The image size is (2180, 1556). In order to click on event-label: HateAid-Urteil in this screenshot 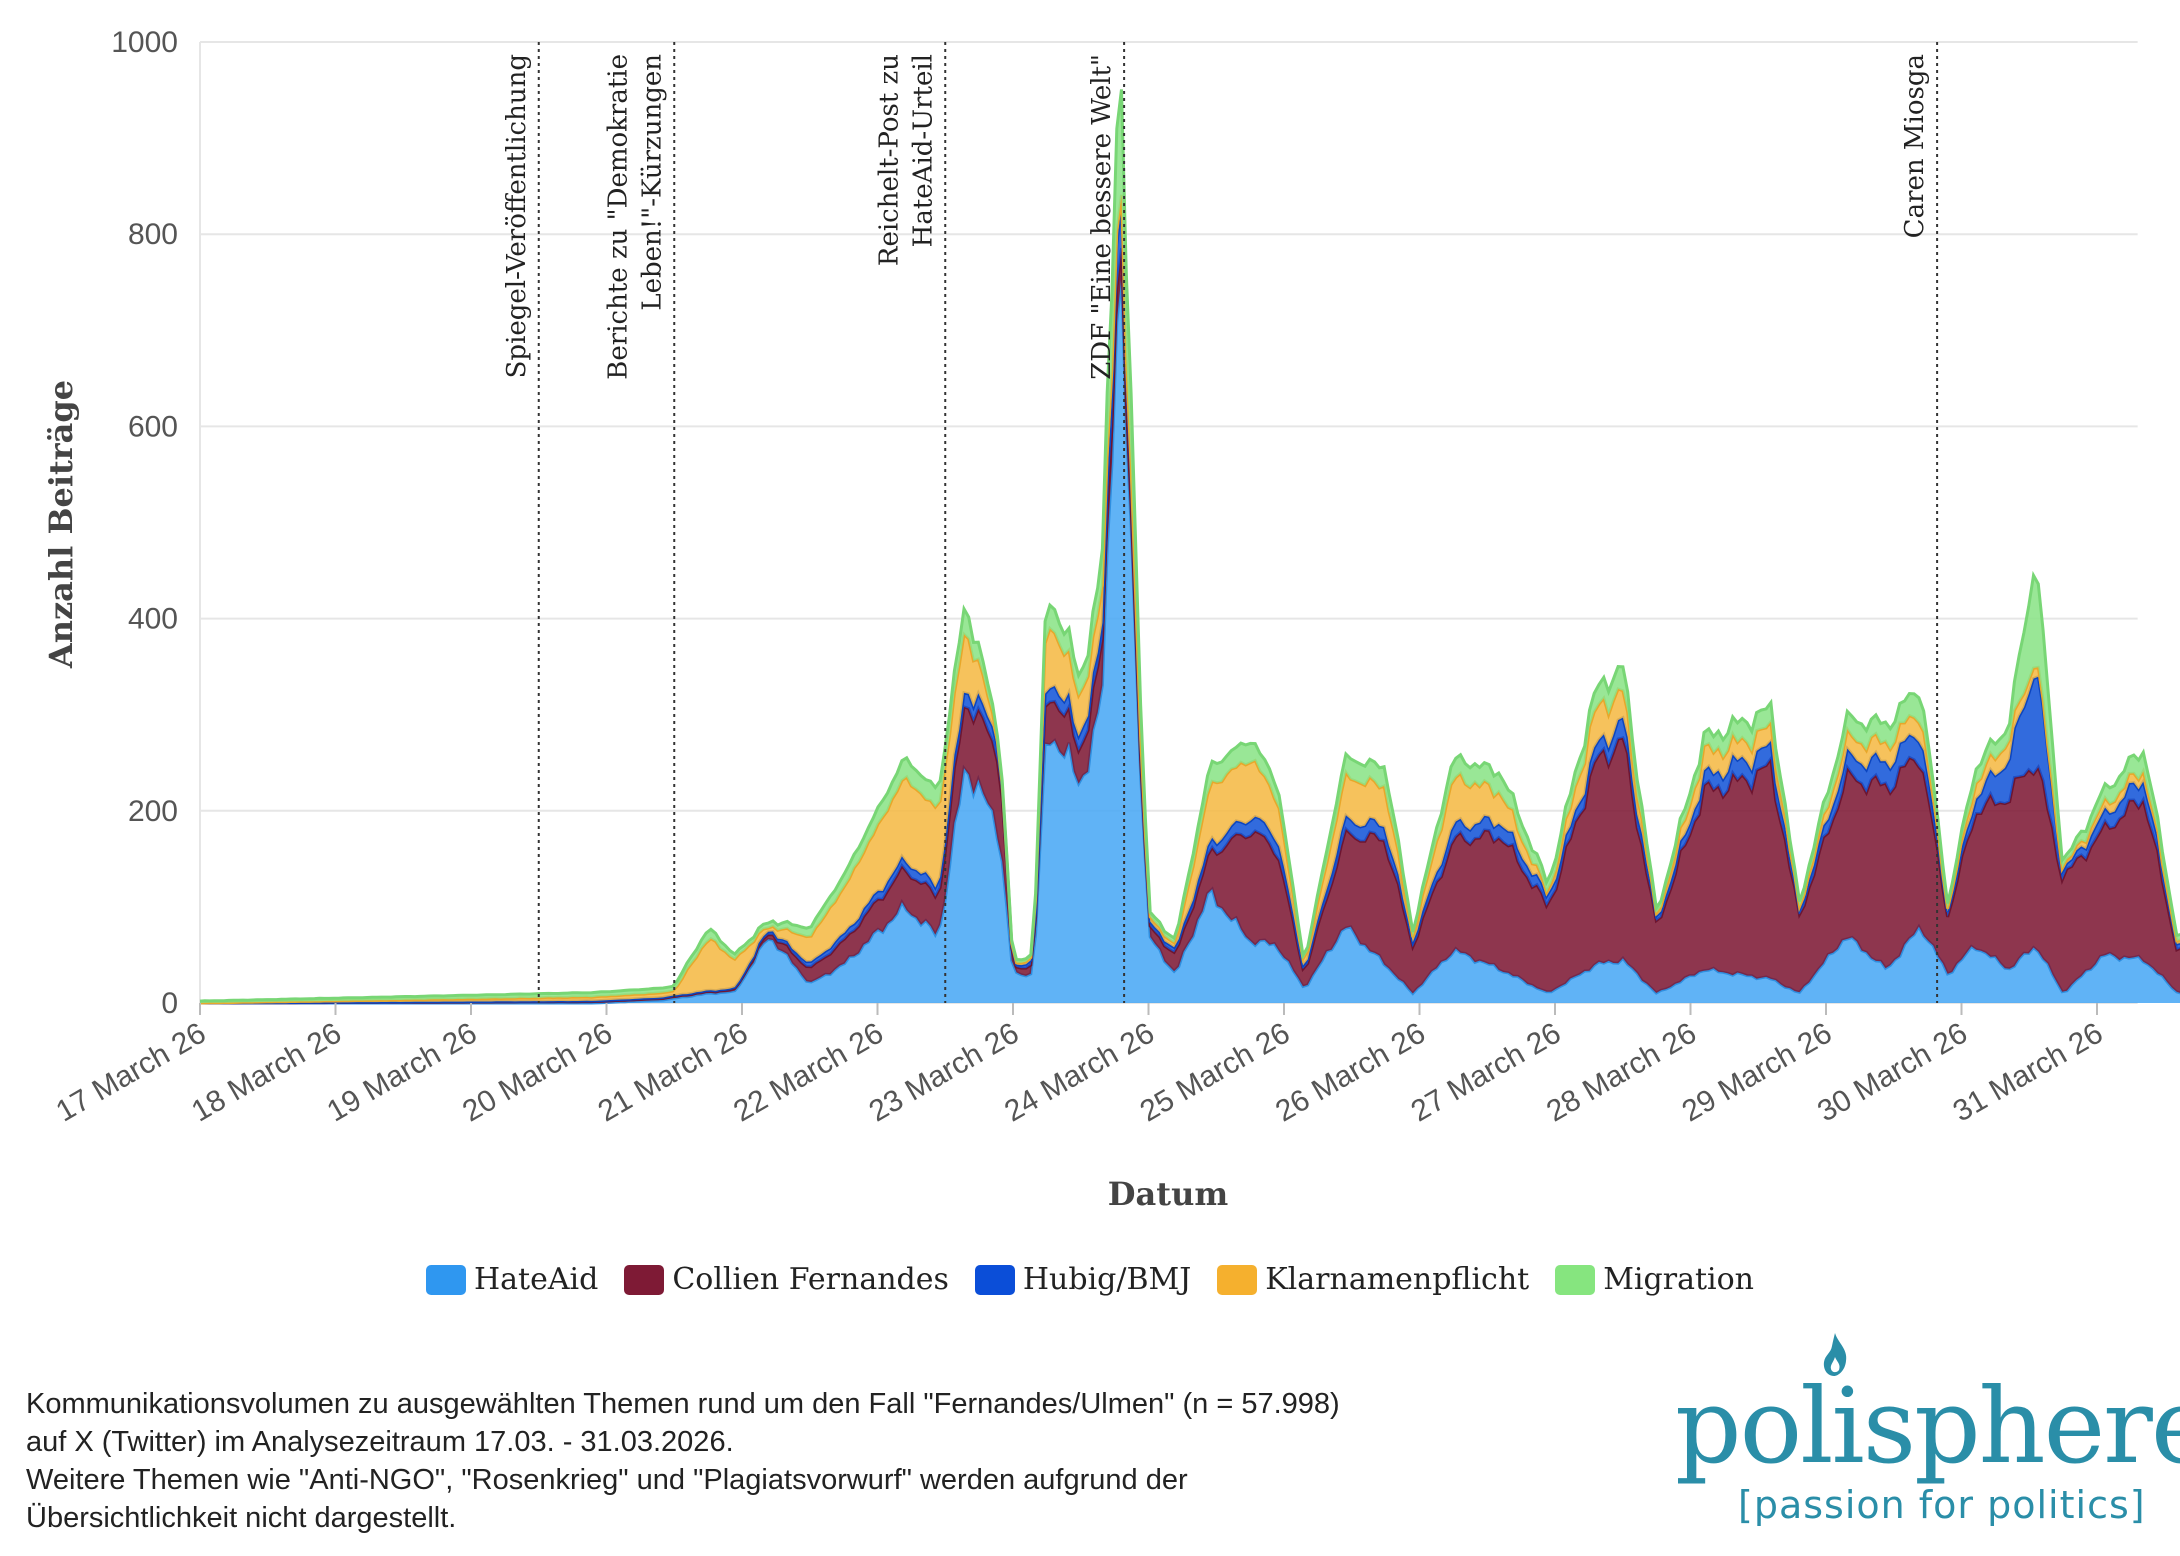, I will do `click(923, 150)`.